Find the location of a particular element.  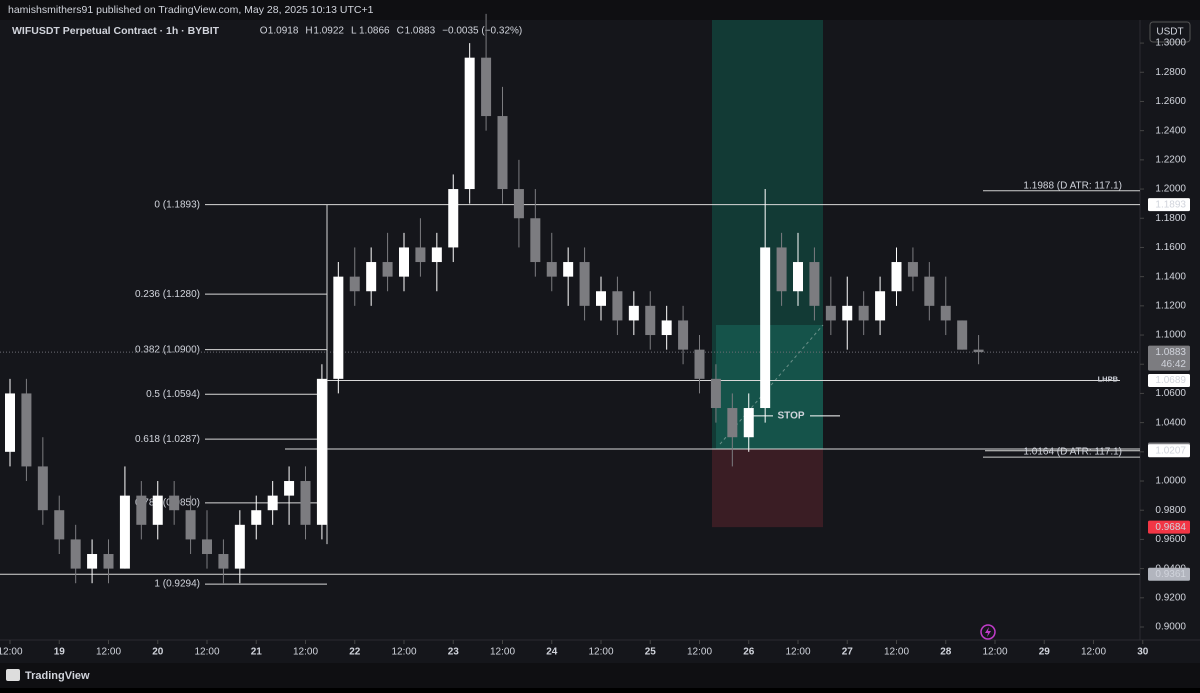

footer-brand: TradingView is located at coordinates (57, 676).